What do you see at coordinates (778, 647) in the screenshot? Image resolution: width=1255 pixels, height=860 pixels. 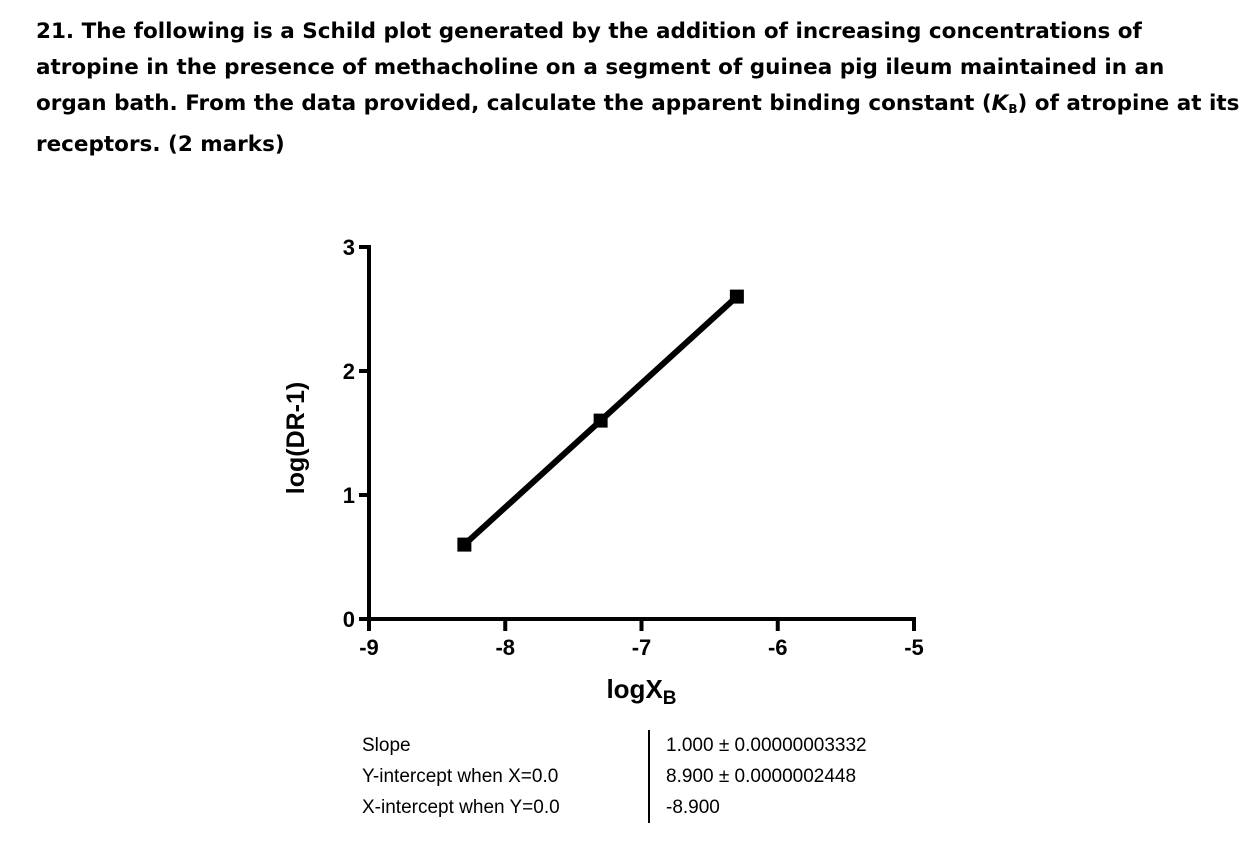 I see `x-tick-label: -6` at bounding box center [778, 647].